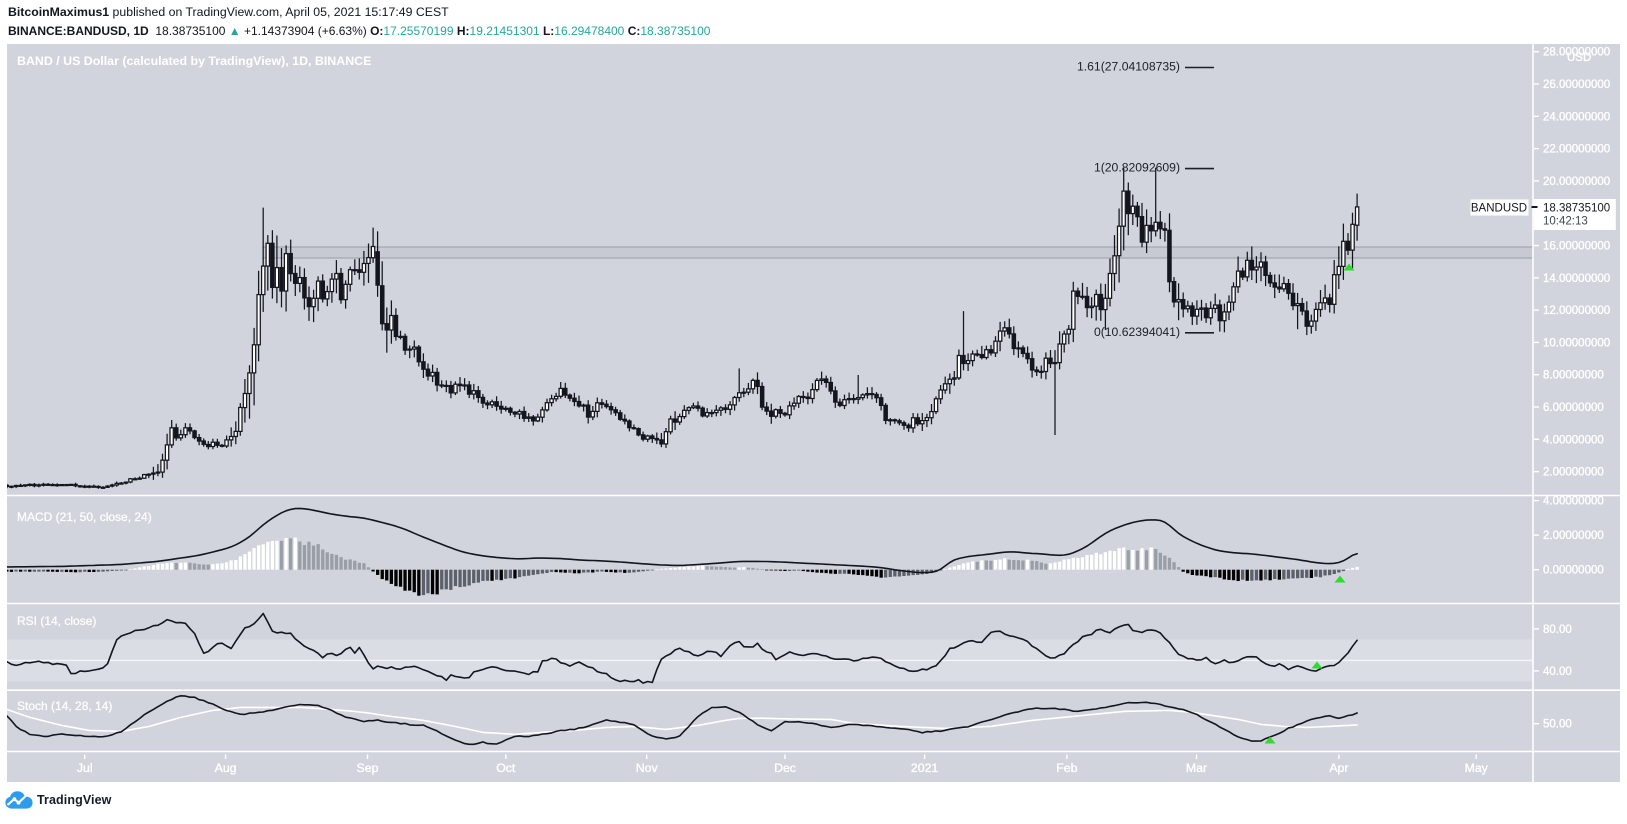  I want to click on svg-text: Oct, so click(506, 768).